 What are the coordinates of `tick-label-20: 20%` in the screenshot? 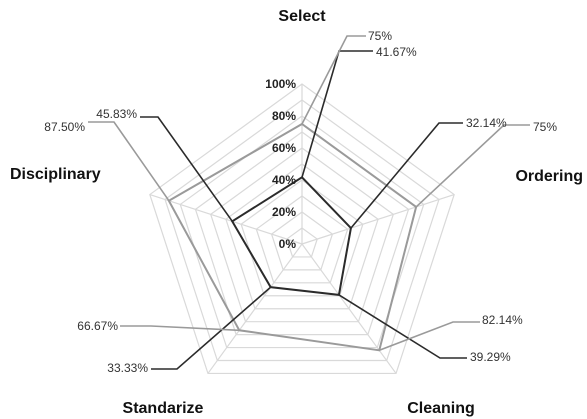 It's located at (284, 212).